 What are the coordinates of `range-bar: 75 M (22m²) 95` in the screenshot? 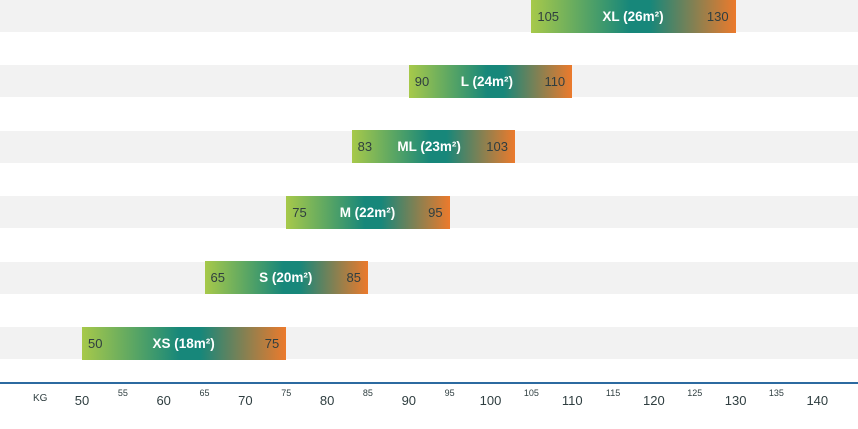 It's located at (368, 212).